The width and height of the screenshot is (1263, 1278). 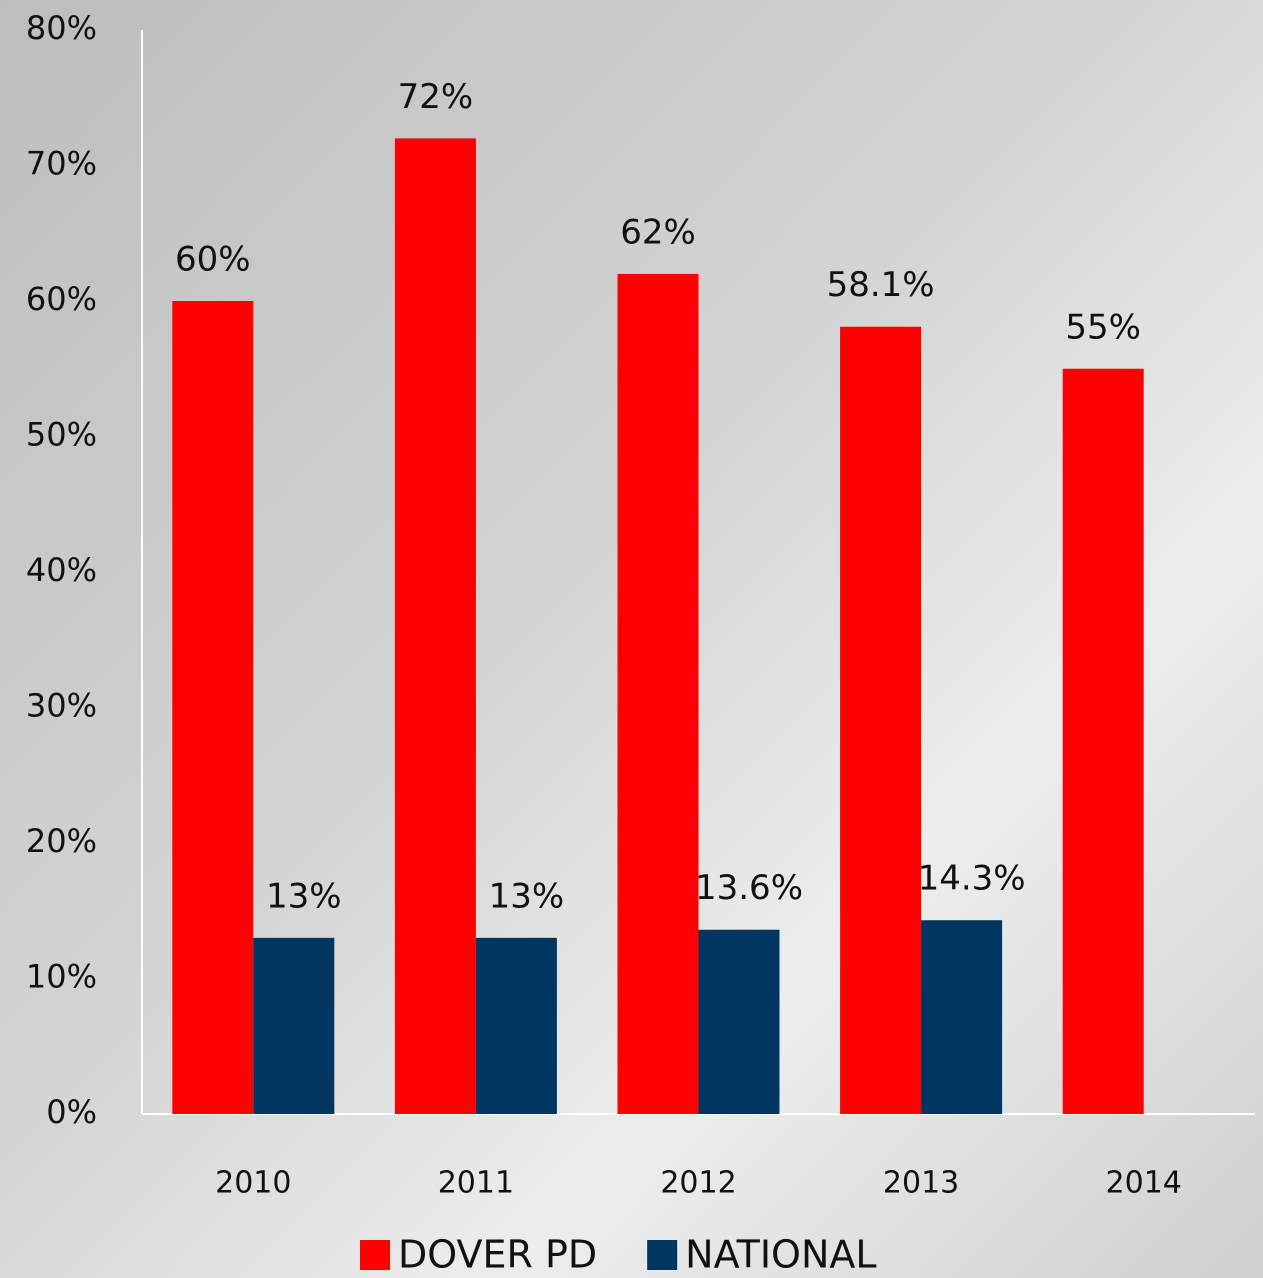 I want to click on x-tick-label: 2010, so click(x=253, y=1183).